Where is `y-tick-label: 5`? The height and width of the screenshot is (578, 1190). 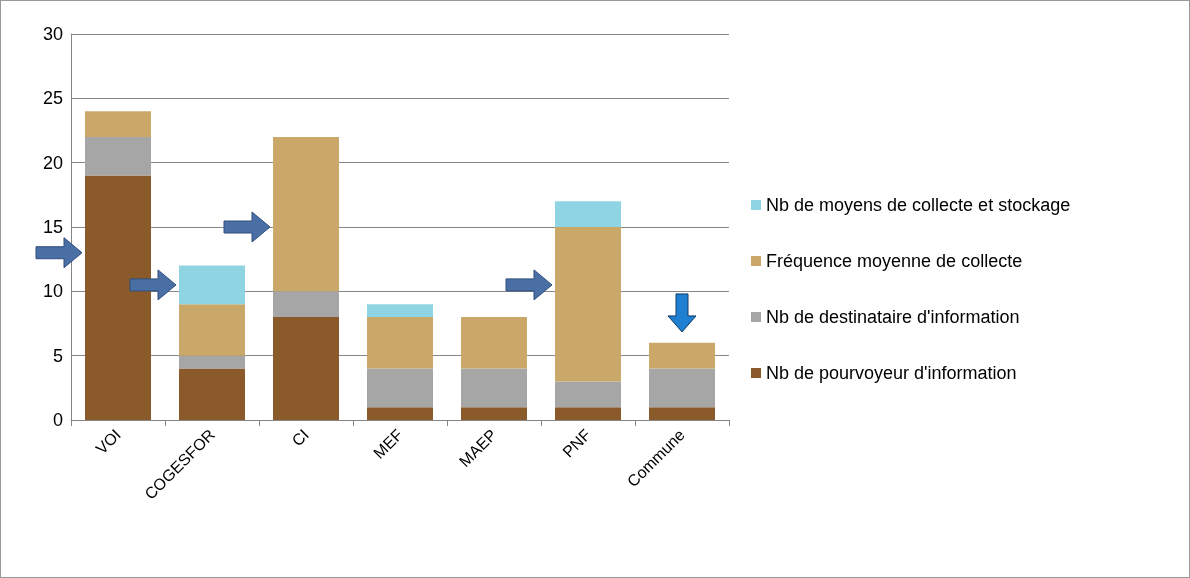
y-tick-label: 5 is located at coordinates (57, 355).